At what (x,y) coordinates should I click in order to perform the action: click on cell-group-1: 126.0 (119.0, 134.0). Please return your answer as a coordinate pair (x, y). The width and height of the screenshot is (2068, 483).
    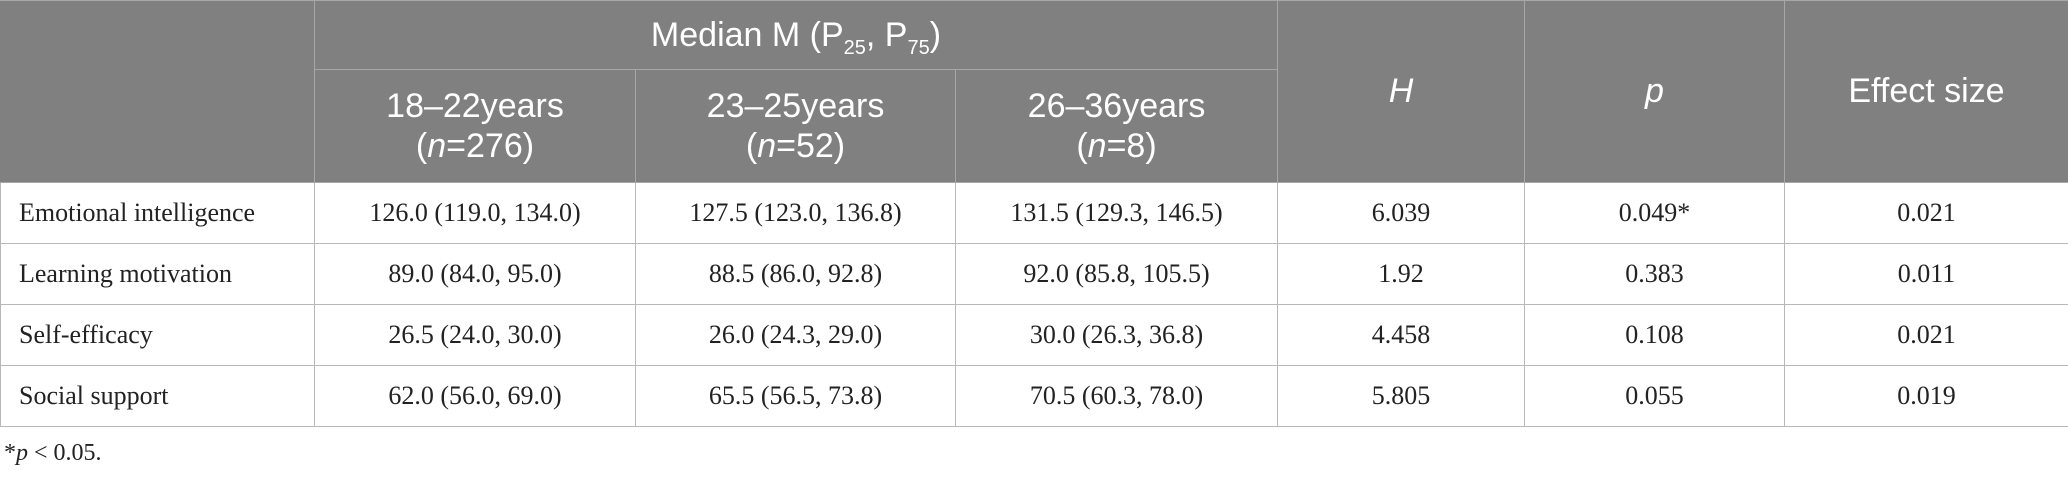
    Looking at the image, I should click on (475, 213).